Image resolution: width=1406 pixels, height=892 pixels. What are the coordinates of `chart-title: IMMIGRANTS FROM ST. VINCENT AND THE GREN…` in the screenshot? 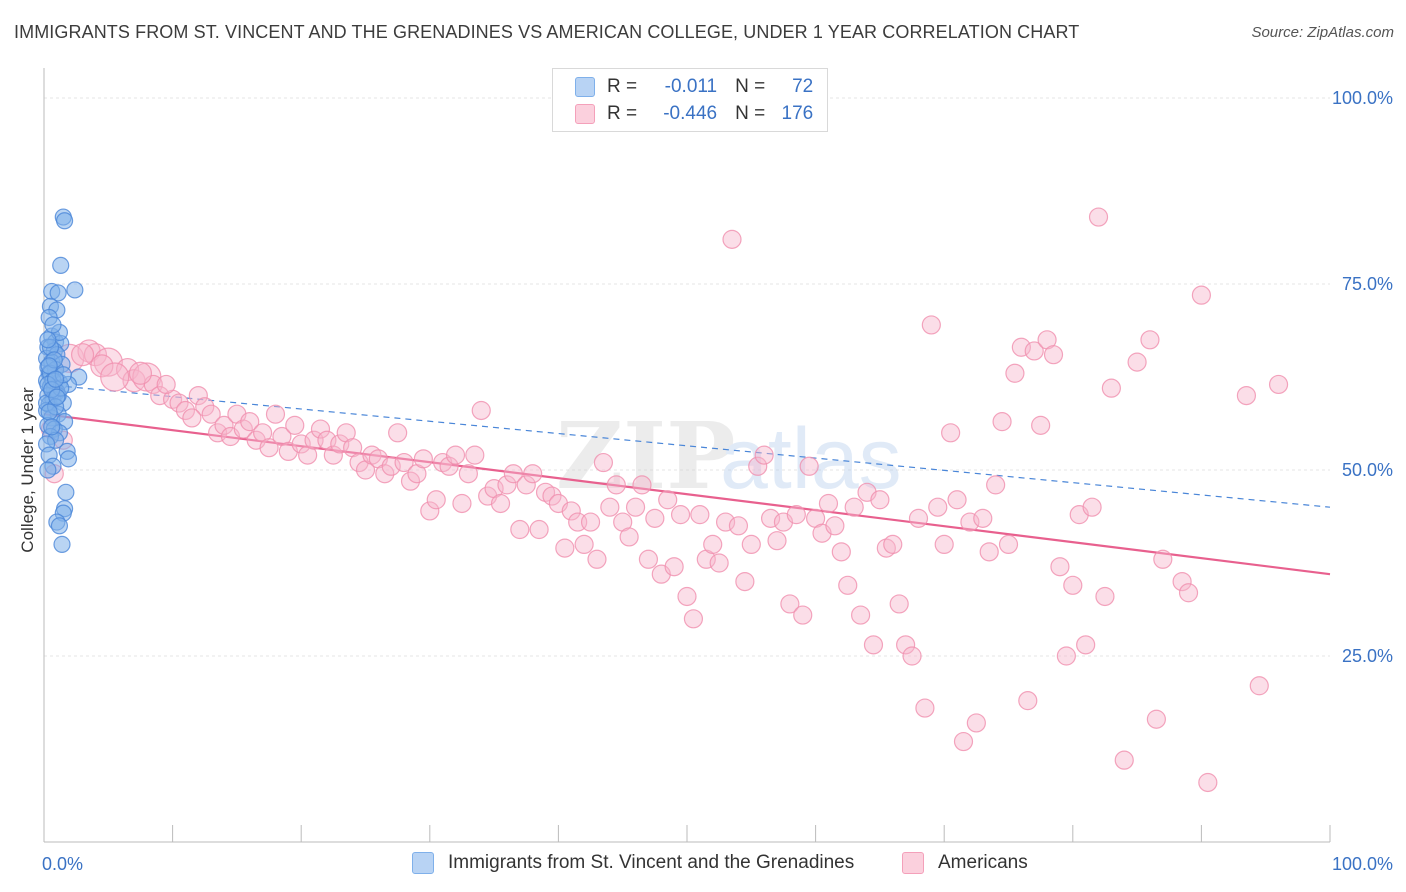 It's located at (547, 32).